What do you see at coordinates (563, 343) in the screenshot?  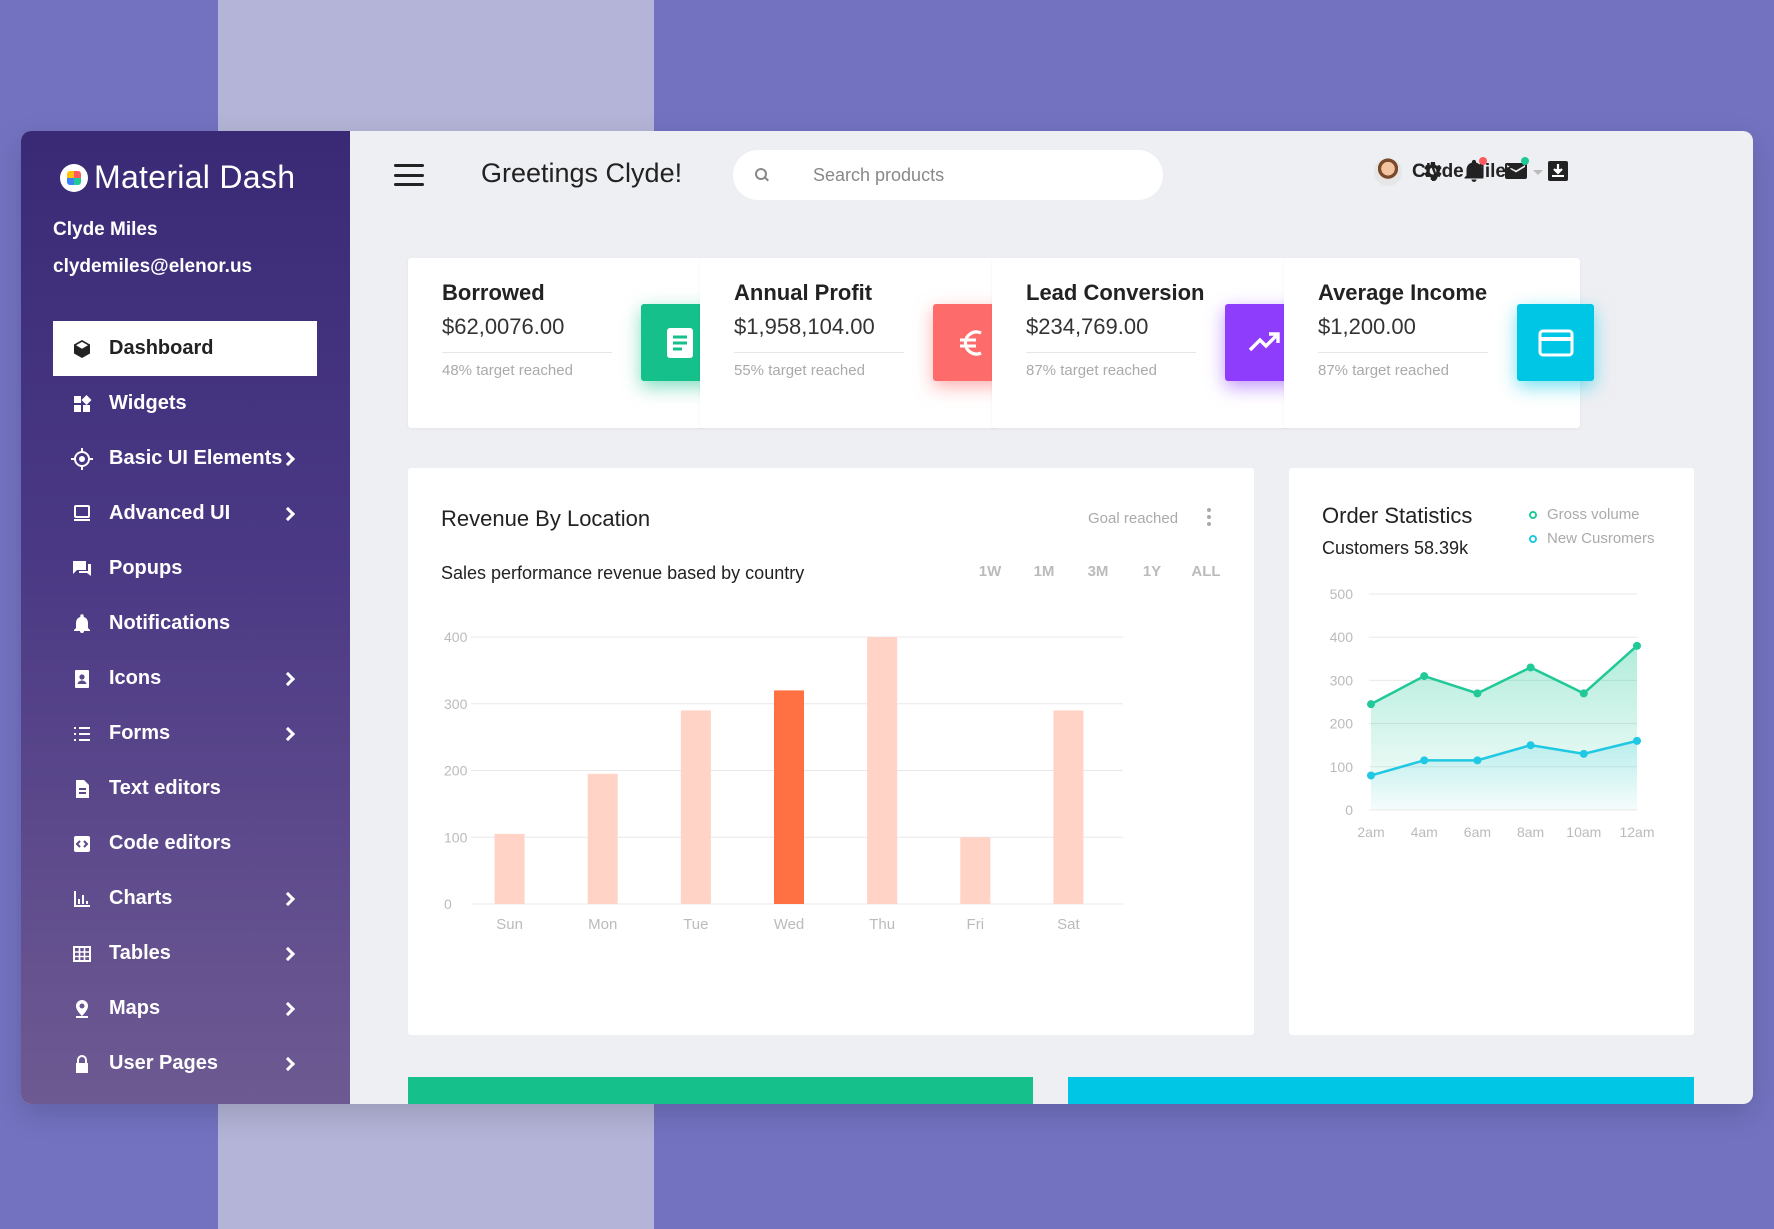 I see `stat-card-borrowed: Borrowed $62,0076.00 48% target reached` at bounding box center [563, 343].